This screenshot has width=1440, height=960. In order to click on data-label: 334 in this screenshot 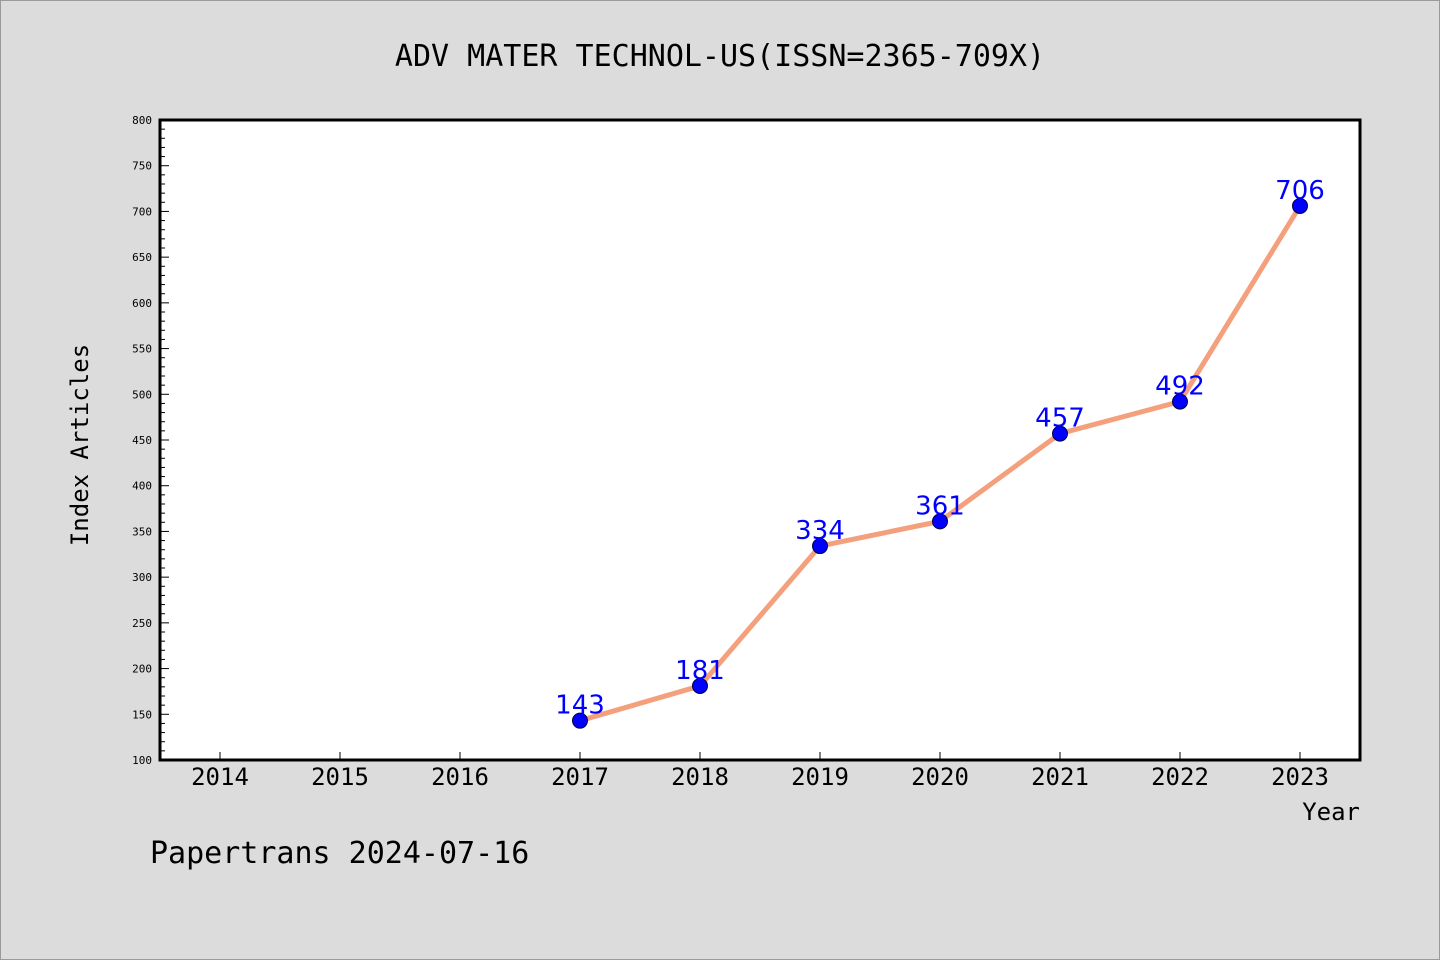, I will do `click(820, 531)`.